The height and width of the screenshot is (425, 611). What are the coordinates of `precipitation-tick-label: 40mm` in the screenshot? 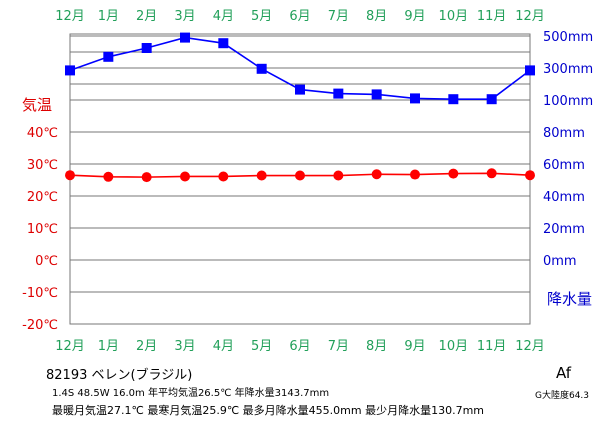 It's located at (564, 197).